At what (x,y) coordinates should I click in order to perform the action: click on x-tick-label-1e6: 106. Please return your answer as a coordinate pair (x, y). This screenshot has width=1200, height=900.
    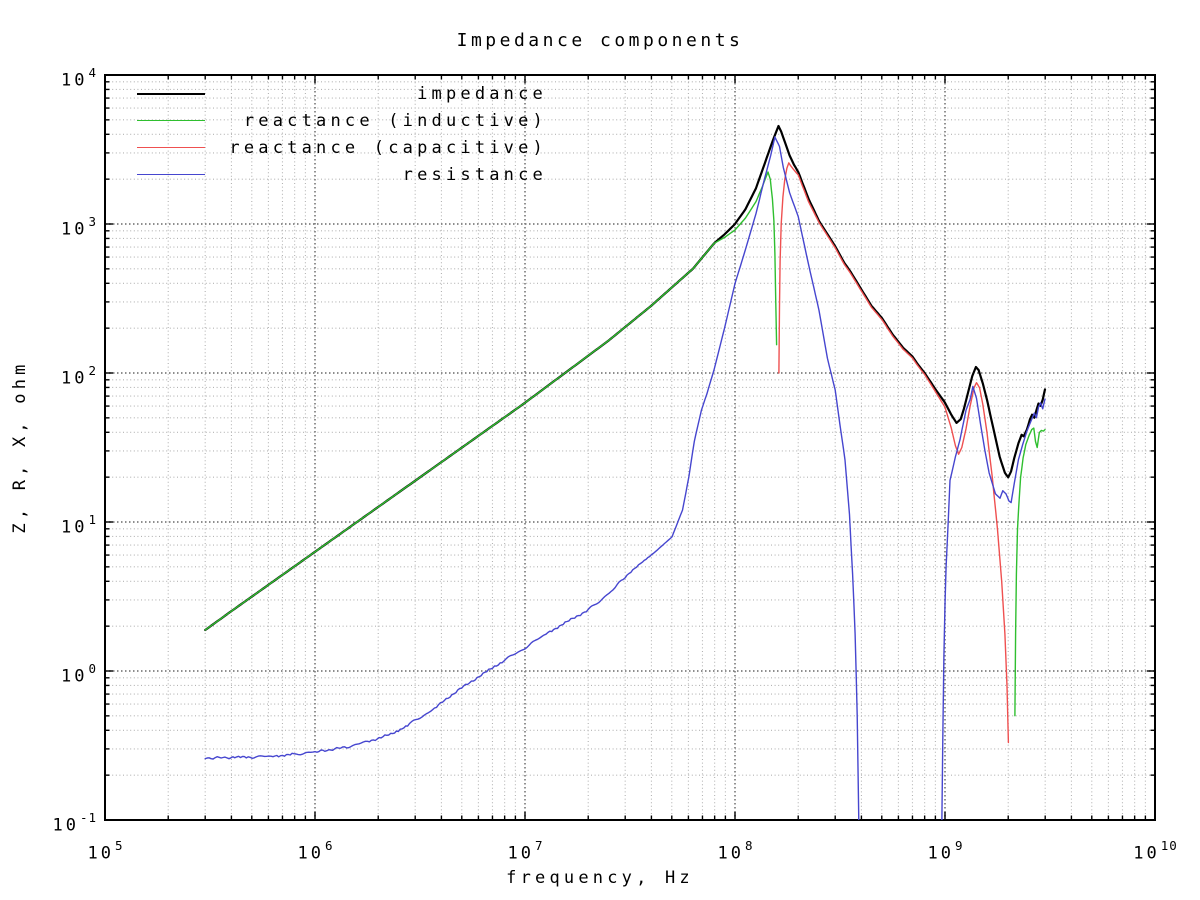
    Looking at the image, I should click on (315, 851).